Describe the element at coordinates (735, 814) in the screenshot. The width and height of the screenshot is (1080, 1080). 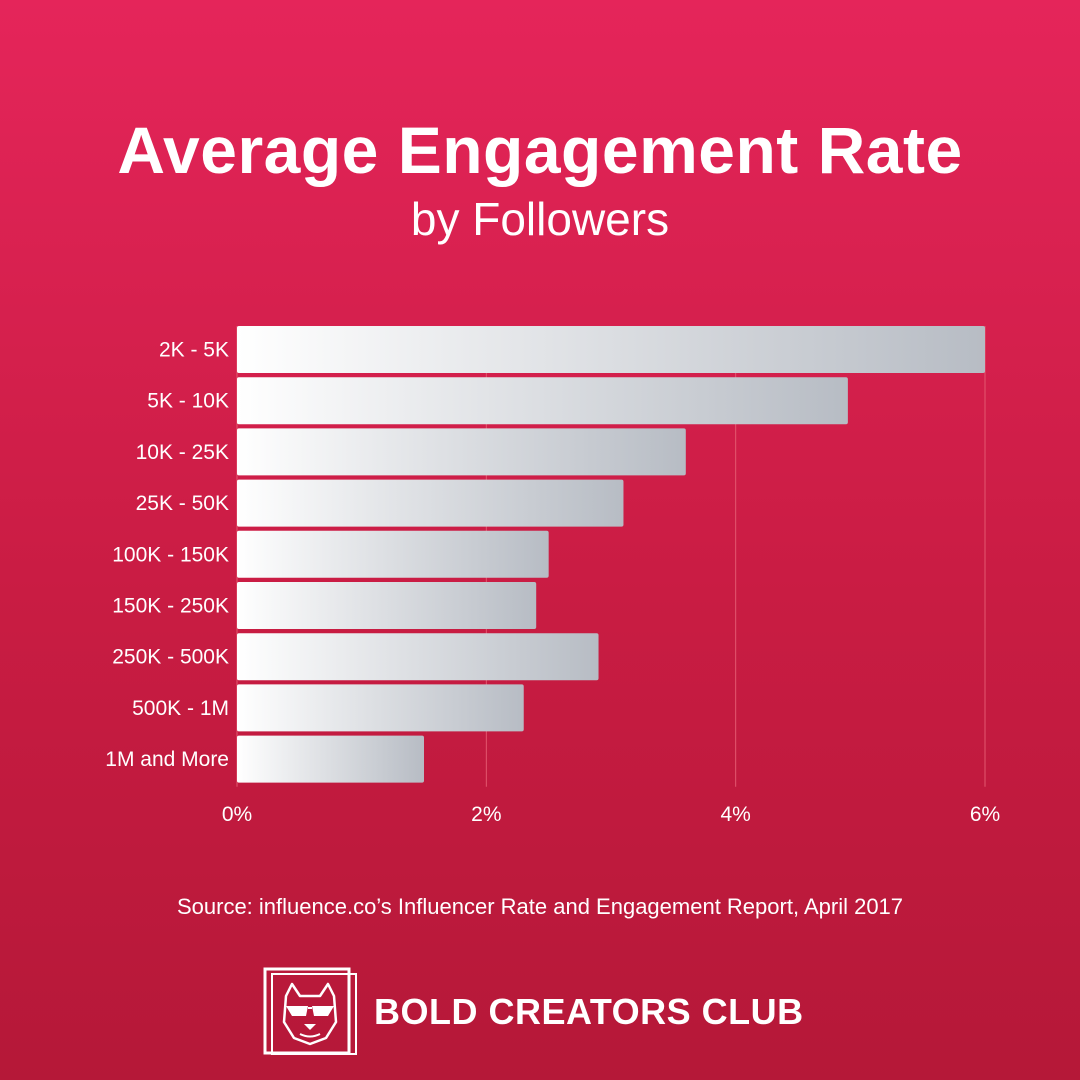
I see `x-tick-label: 4%` at that location.